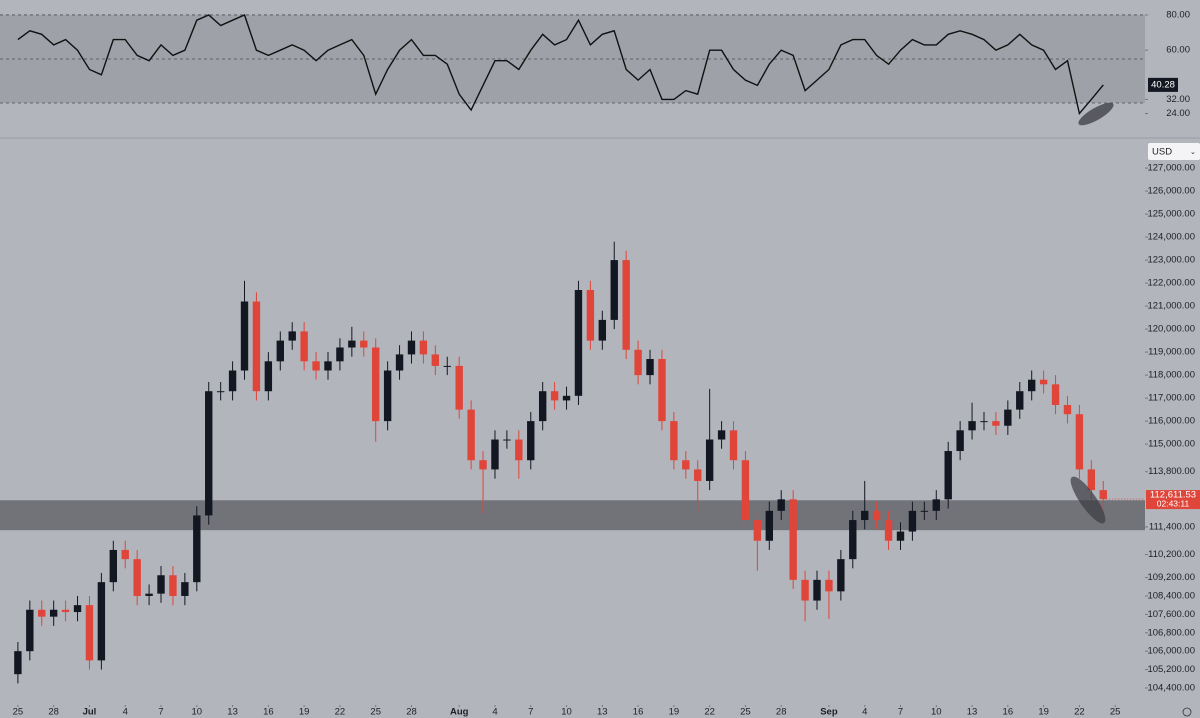 The image size is (1200, 718). Describe the element at coordinates (1187, 712) in the screenshot. I see `settings-icon` at that location.